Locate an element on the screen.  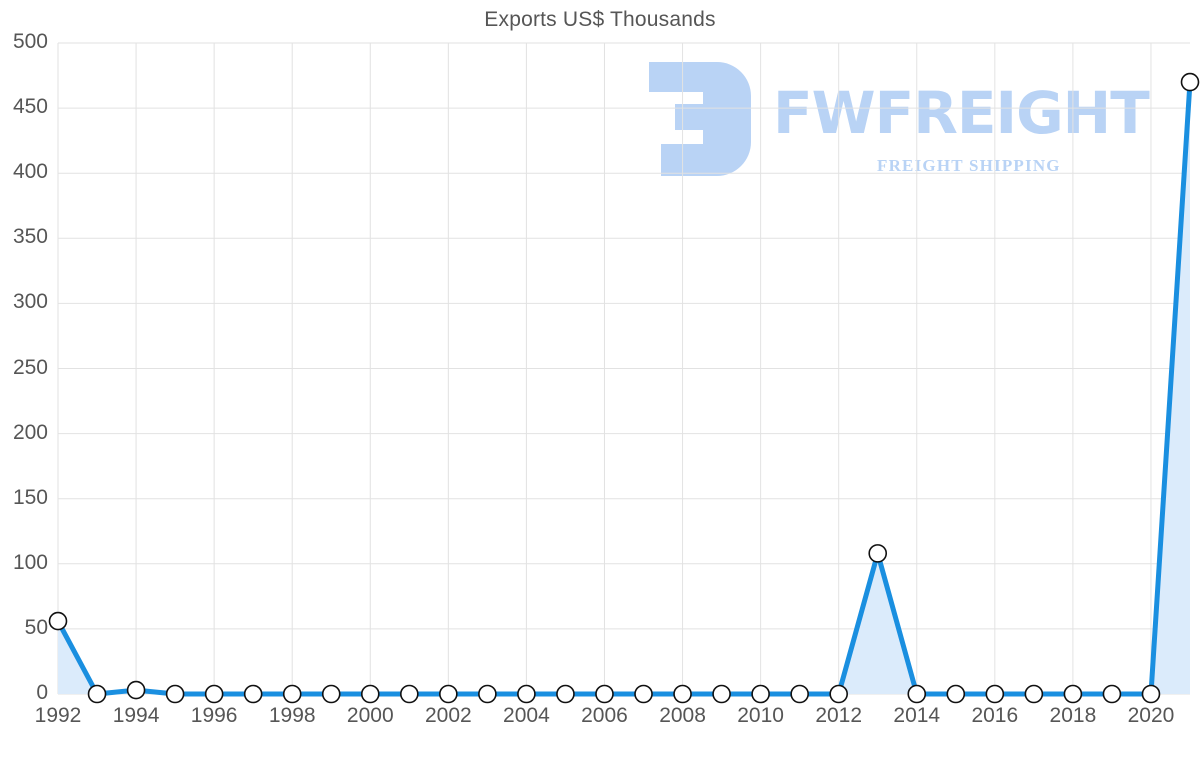
data-point-1996 is located at coordinates (214, 694).